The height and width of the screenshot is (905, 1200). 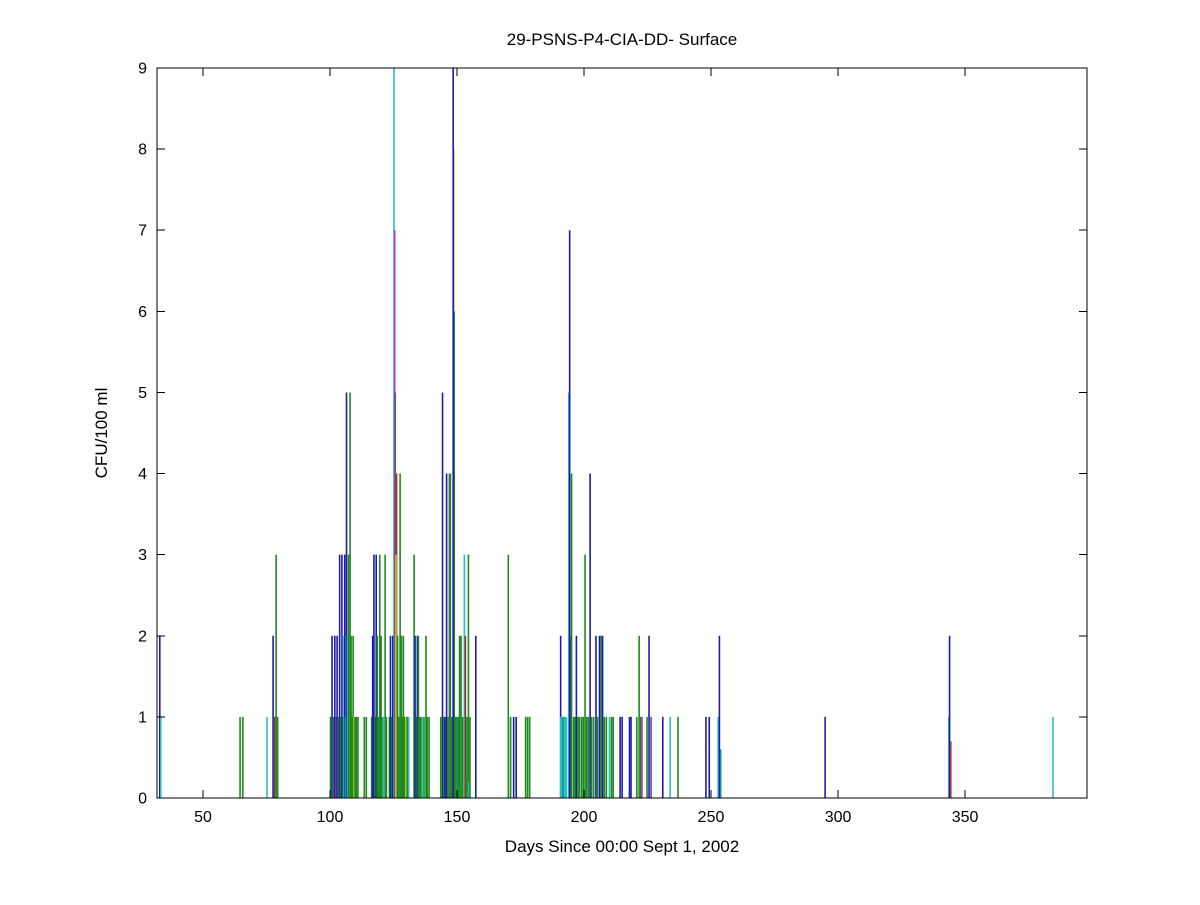 What do you see at coordinates (142, 799) in the screenshot?
I see `y-tick-label: 0` at bounding box center [142, 799].